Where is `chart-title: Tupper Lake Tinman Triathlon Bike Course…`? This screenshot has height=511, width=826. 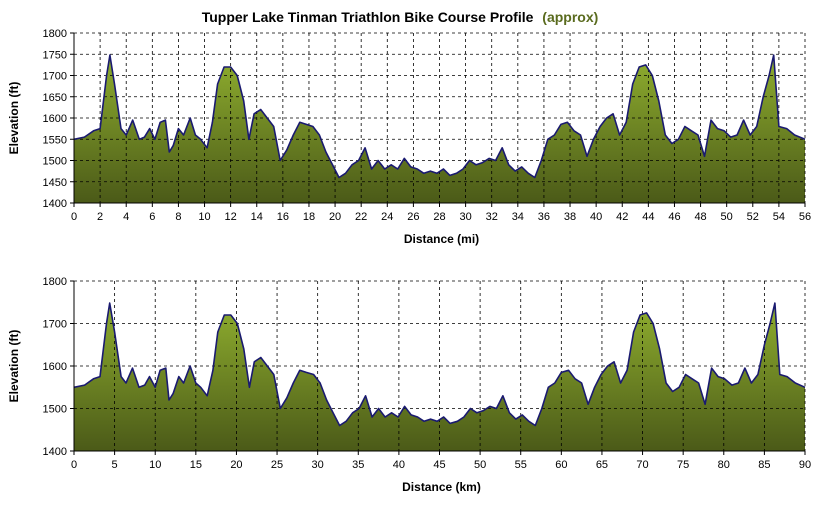
chart-title: Tupper Lake Tinman Triathlon Bike Course… is located at coordinates (400, 17).